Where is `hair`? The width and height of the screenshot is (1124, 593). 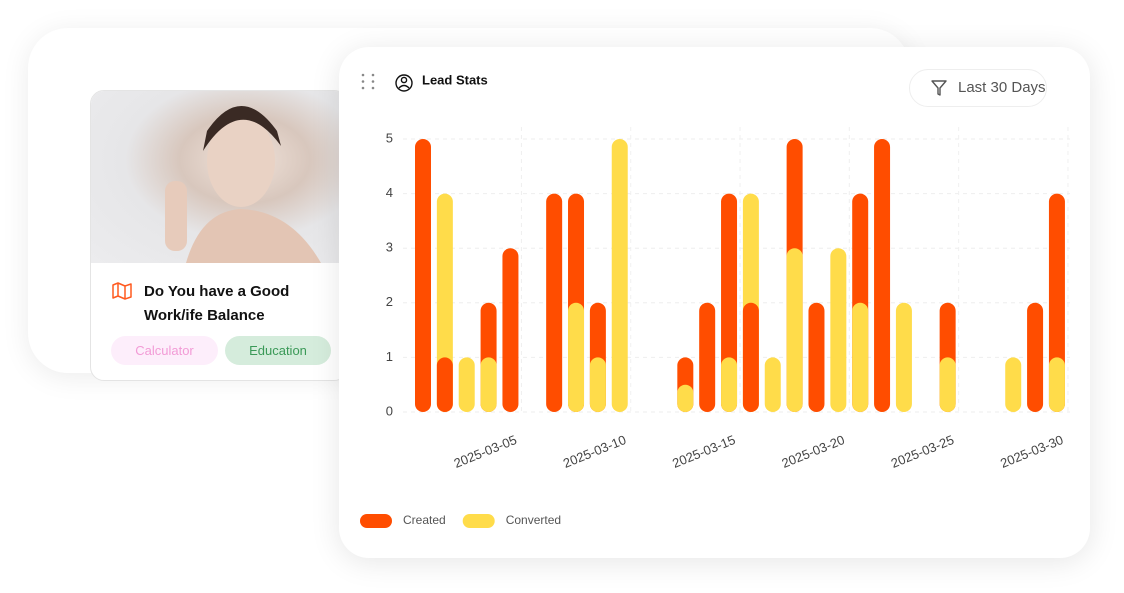 hair is located at coordinates (242, 128).